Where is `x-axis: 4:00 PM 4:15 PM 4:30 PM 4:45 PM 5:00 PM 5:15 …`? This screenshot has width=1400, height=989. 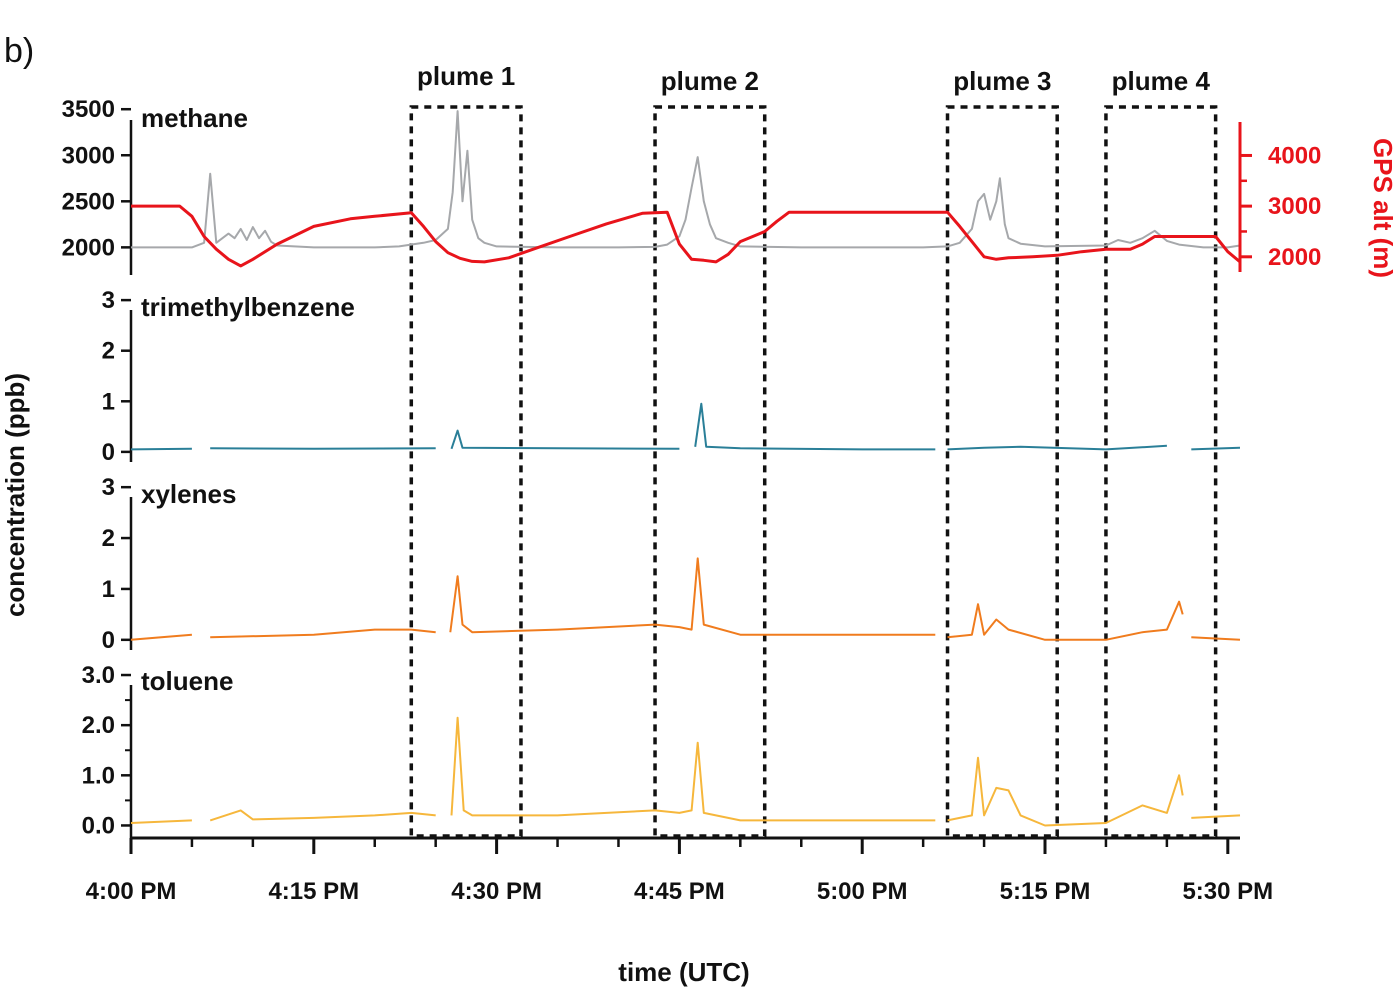
x-axis: 4:00 PM 4:15 PM 4:30 PM 4:45 PM 5:00 PM 5:15 … is located at coordinates (679, 870).